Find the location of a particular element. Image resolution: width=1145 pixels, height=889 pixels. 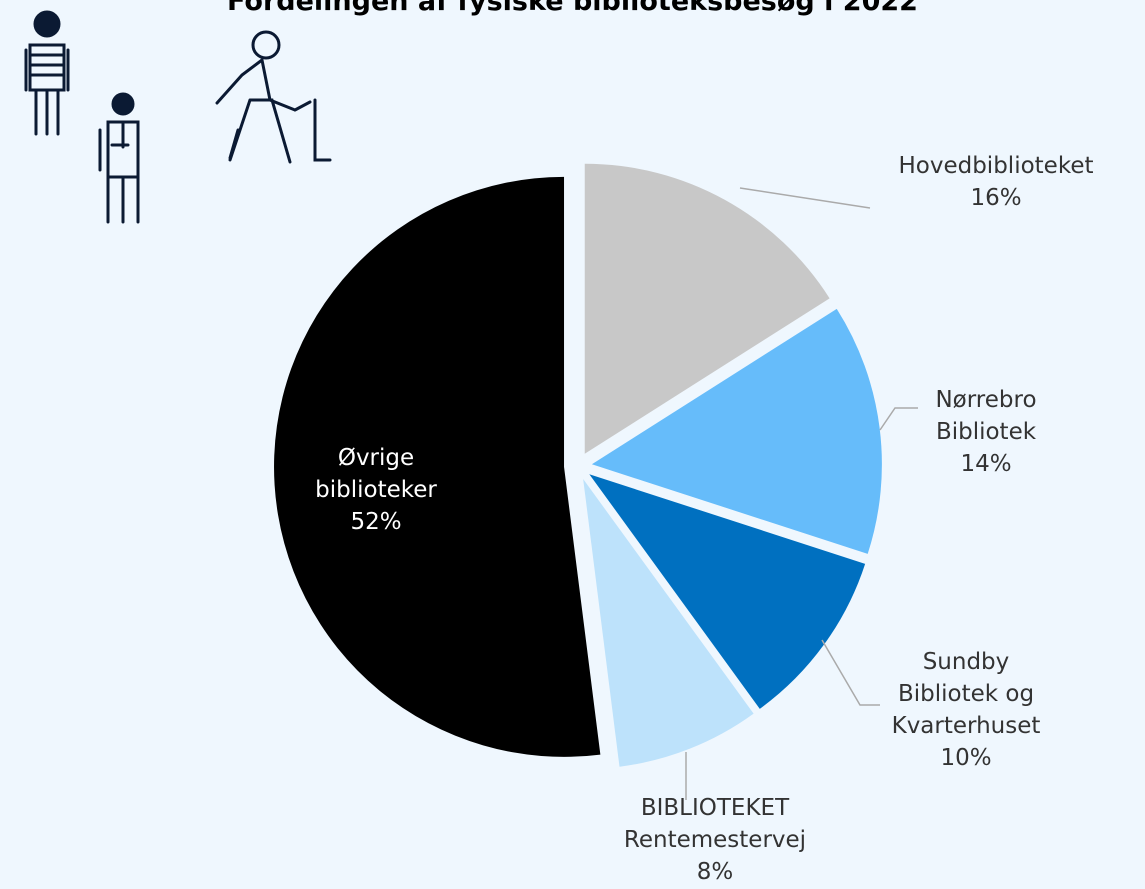

slice-name: Sundby Bibliotek og Kvarterhuset is located at coordinates (966, 694).